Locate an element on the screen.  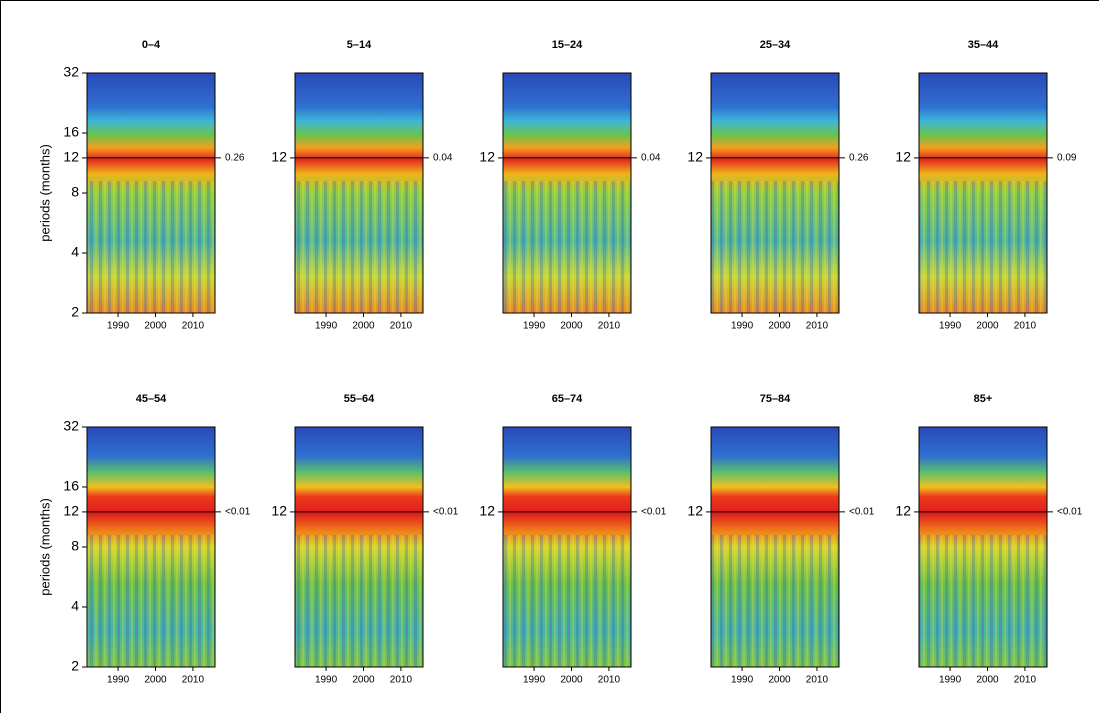
p-value: 0.09 is located at coordinates (1067, 158).